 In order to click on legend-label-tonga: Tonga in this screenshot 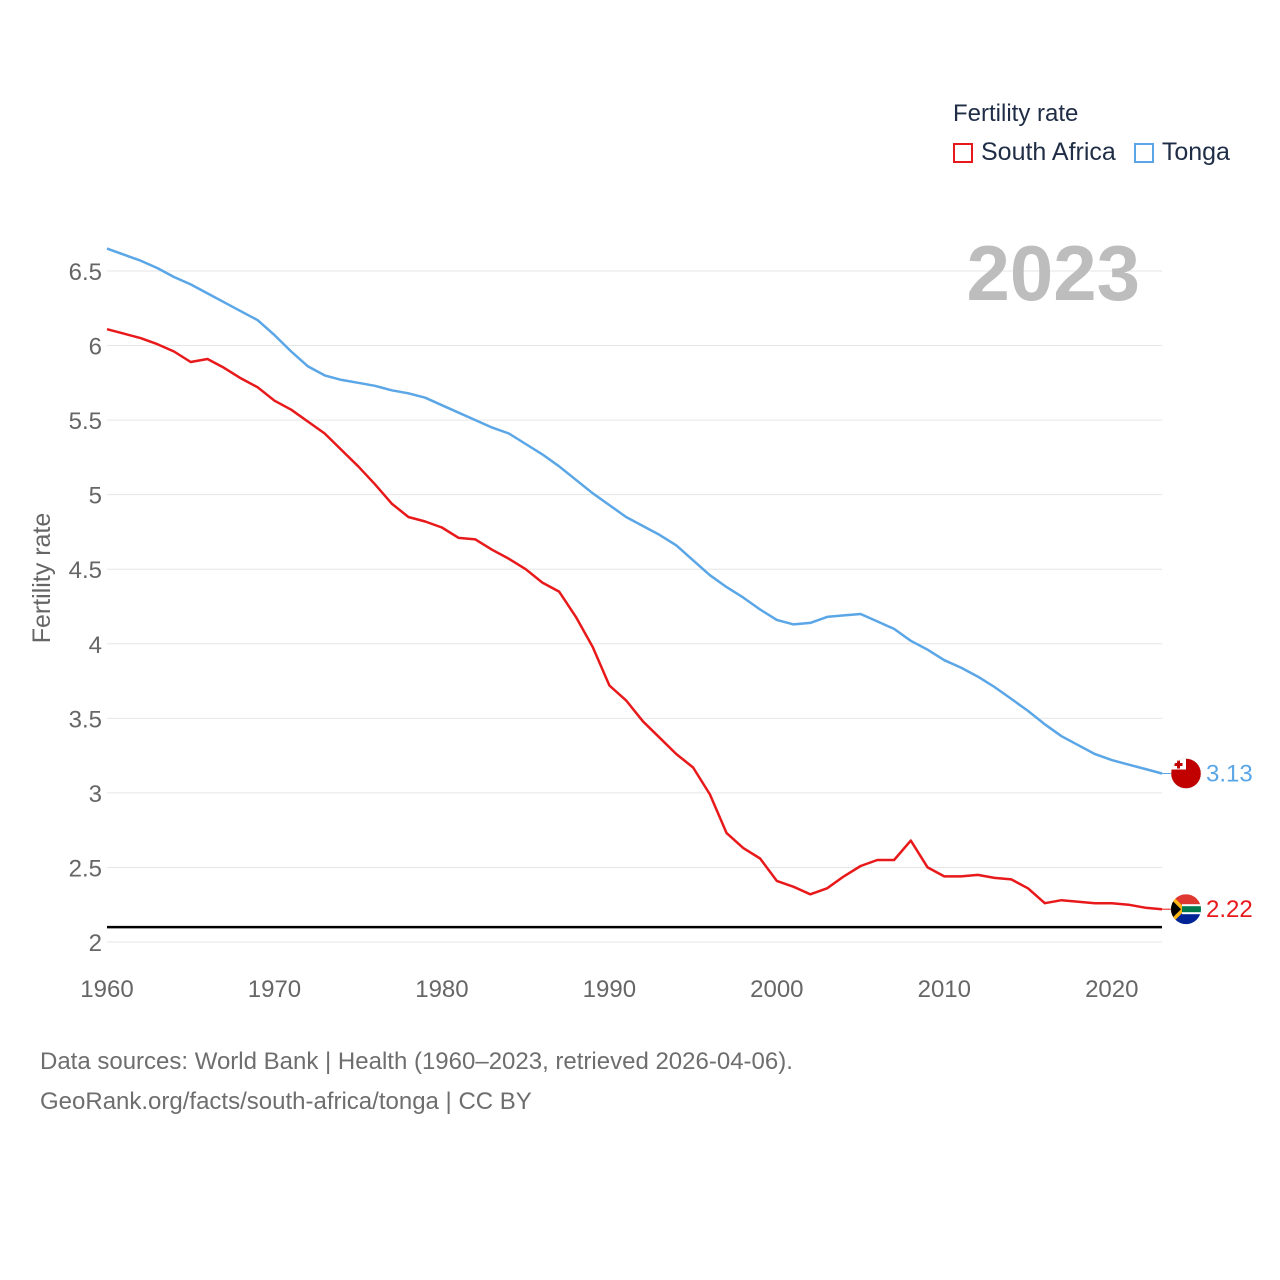, I will do `click(1195, 152)`.